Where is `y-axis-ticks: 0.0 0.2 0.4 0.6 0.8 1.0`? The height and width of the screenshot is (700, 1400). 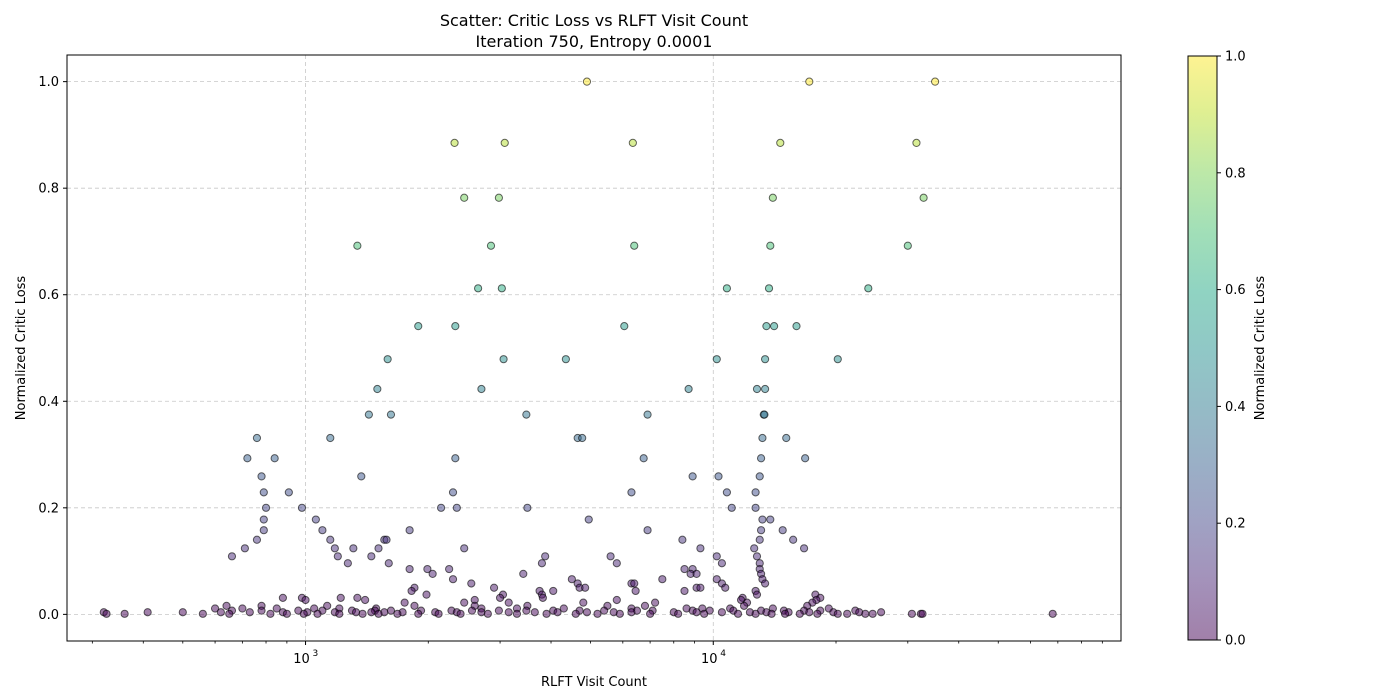 y-axis-ticks: 0.0 0.2 0.4 0.6 0.8 1.0 is located at coordinates (52, 349).